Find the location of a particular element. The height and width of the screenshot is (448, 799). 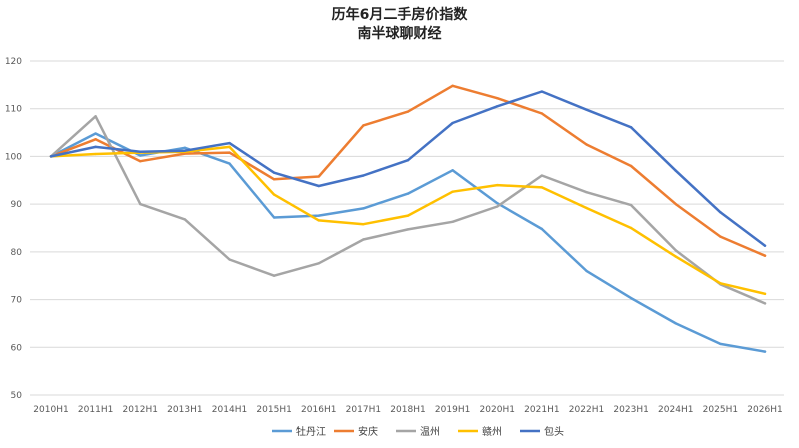

y-tick-label: 70 is located at coordinates (17, 301).